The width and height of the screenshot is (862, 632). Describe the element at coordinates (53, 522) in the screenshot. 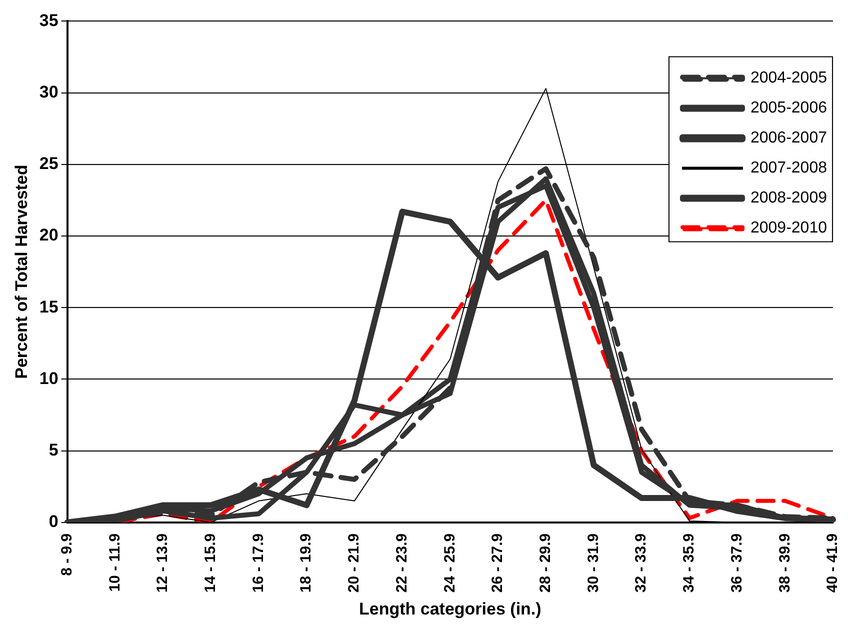

I see `y-tick-label: 0` at that location.